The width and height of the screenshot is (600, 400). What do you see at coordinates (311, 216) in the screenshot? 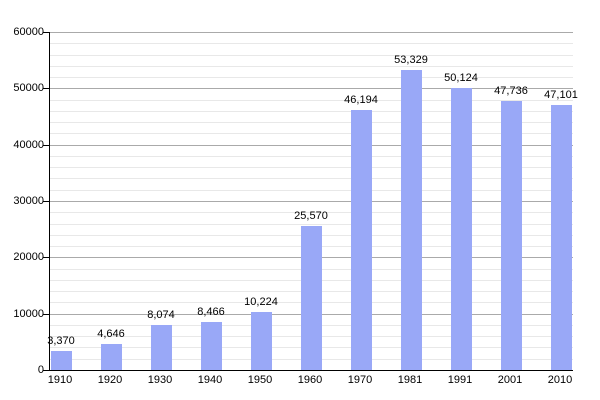
I see `bar-value-label: 25,570` at bounding box center [311, 216].